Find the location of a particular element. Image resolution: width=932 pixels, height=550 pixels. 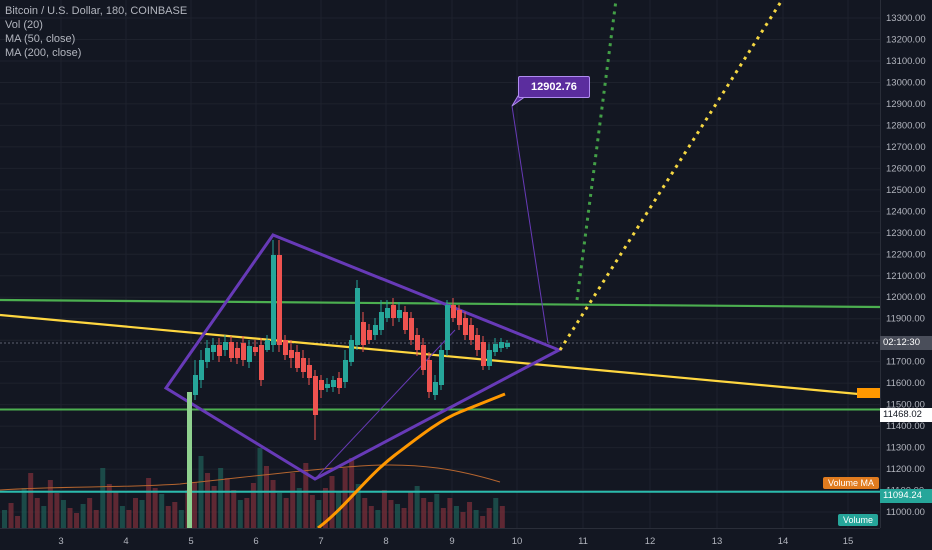

price-tick-label: 12400.00 is located at coordinates (906, 211).